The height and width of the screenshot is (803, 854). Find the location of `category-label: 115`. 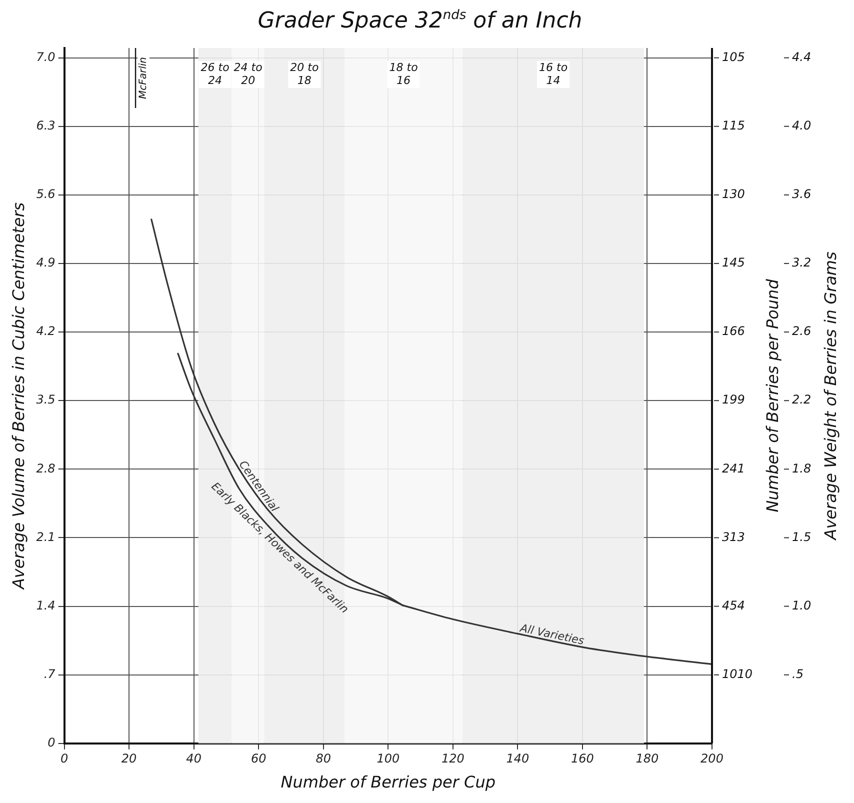

category-label: 115 is located at coordinates (733, 125).